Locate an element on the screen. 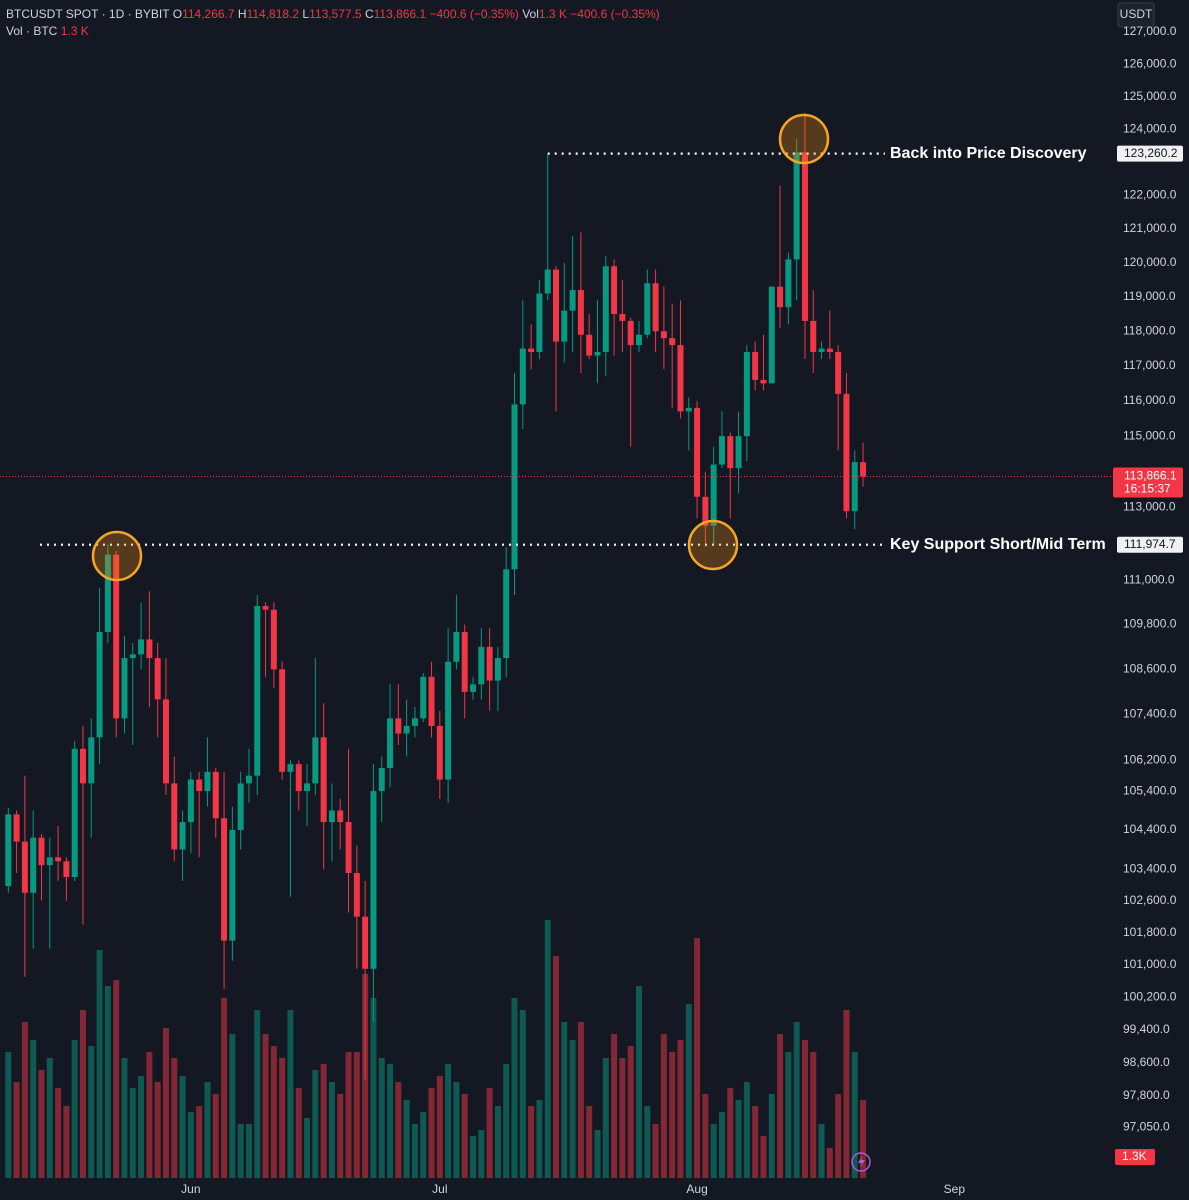 This screenshot has height=1200, width=1189. y-tick-label: 101,800.0 is located at coordinates (1150, 932).